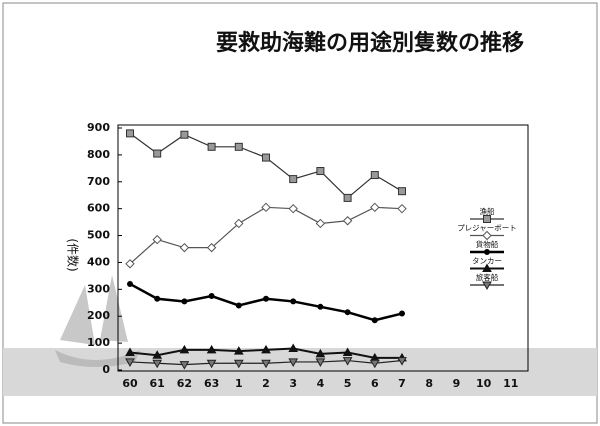  Describe the element at coordinates (402, 383) in the screenshot. I see `x-tick-label: 7` at that location.